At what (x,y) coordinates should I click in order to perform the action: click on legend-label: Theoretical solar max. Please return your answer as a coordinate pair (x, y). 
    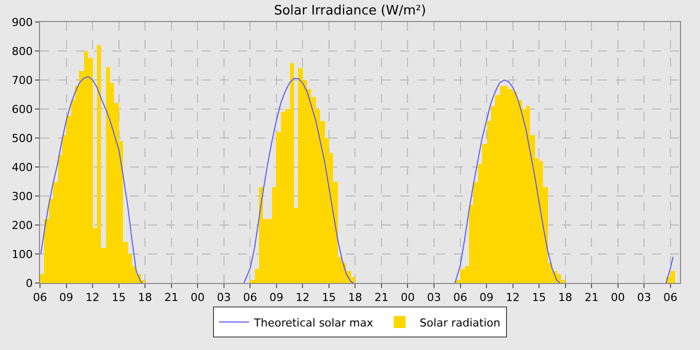
    Looking at the image, I should click on (313, 323).